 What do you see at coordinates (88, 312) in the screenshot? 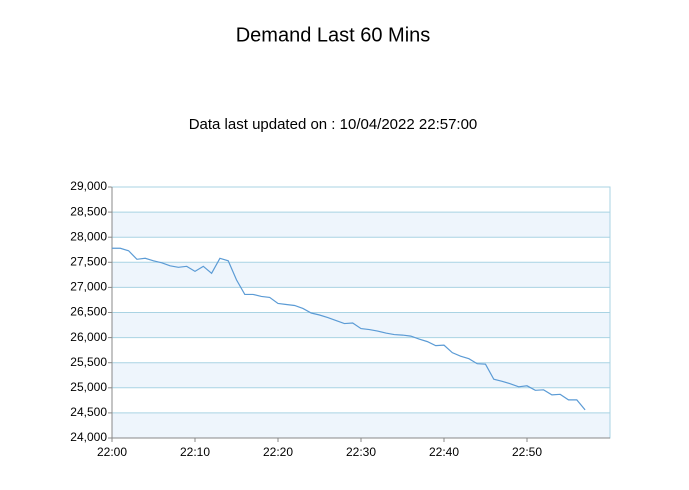
I see `y-tick-label: 26,500` at bounding box center [88, 312].